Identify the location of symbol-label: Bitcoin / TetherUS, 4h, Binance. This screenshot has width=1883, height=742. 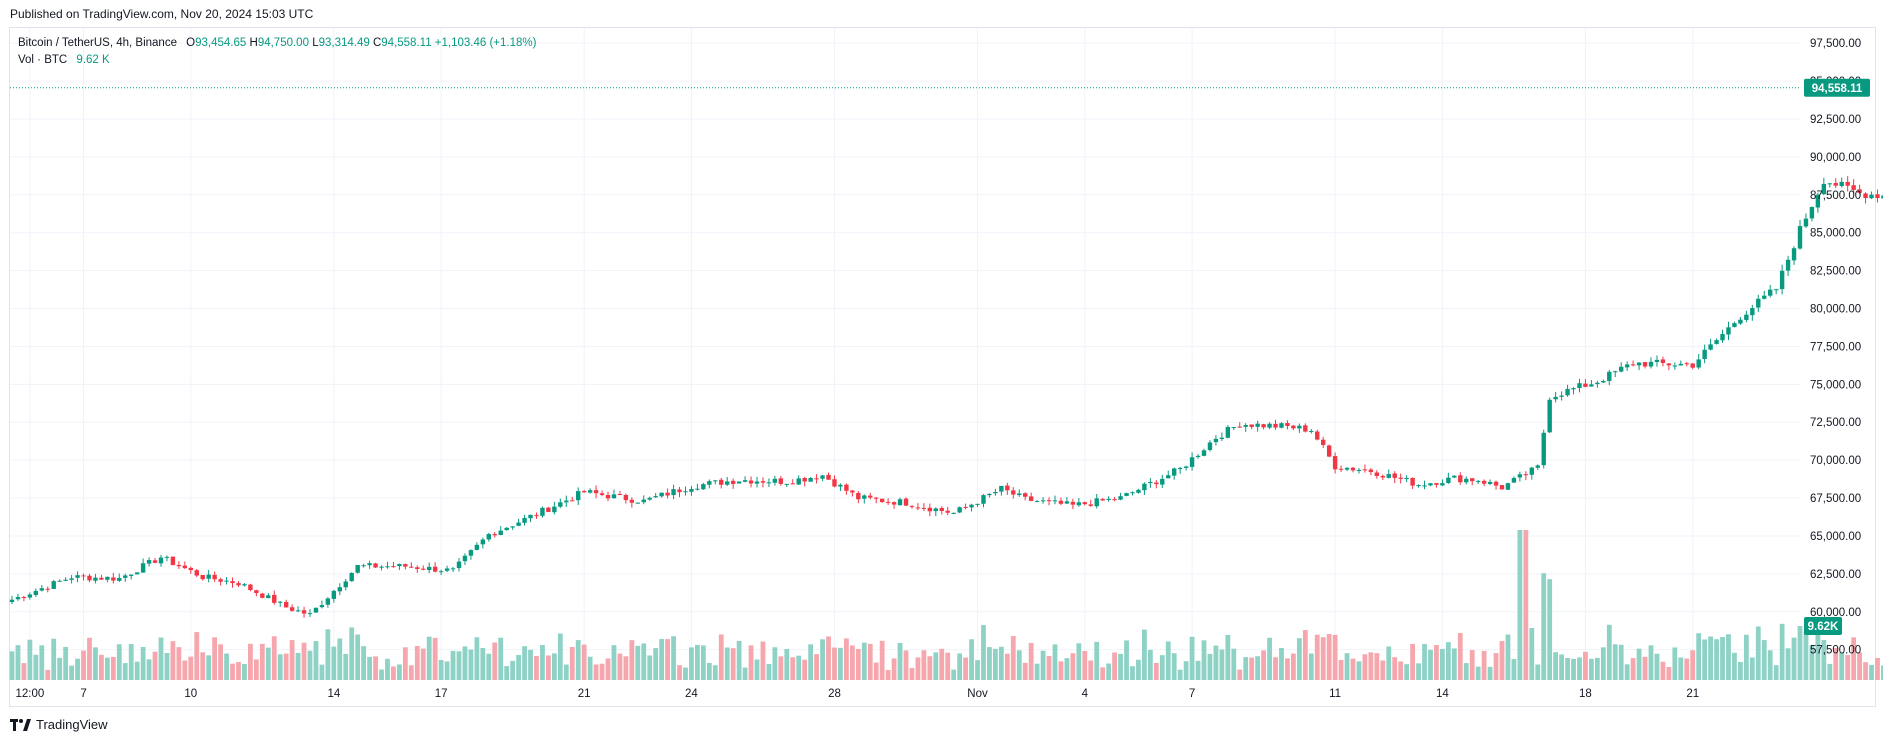
(97, 43).